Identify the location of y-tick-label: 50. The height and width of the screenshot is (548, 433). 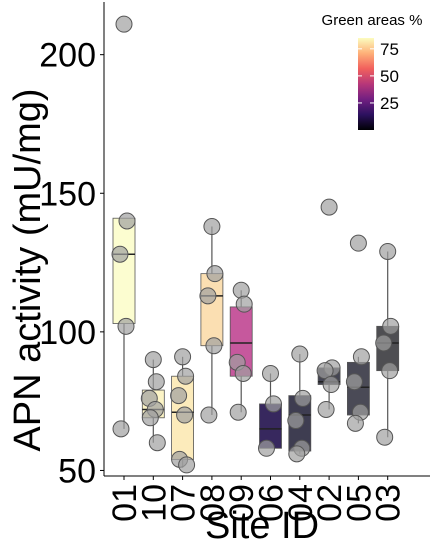
(77, 471).